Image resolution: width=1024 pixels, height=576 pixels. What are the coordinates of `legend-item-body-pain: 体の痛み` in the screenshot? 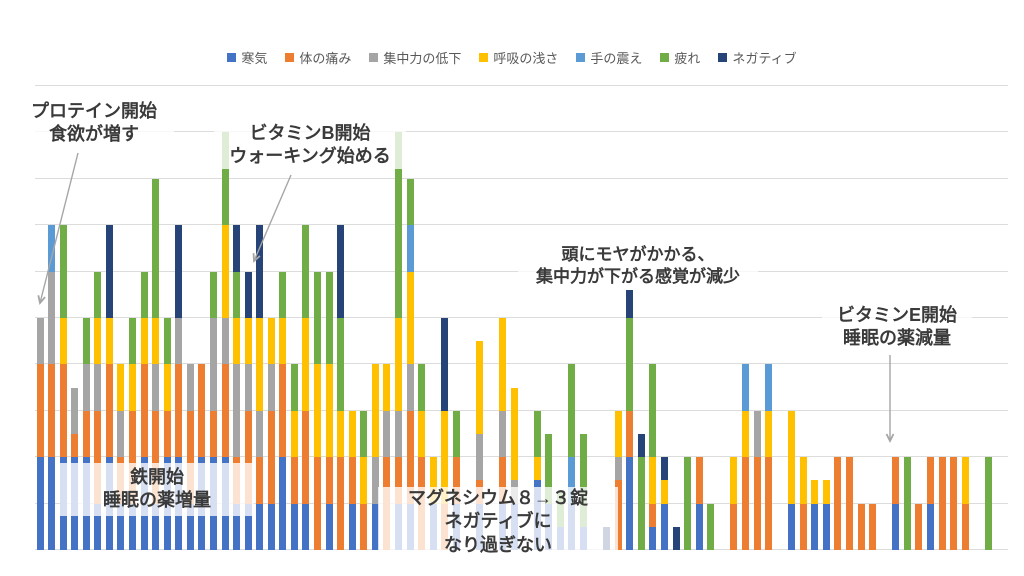 It's located at (318, 57).